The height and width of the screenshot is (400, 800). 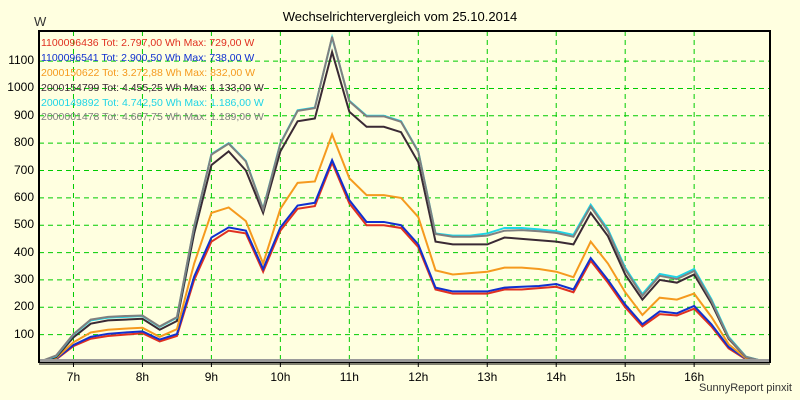 I want to click on y-axis-tick-label: 400, so click(x=23, y=251).